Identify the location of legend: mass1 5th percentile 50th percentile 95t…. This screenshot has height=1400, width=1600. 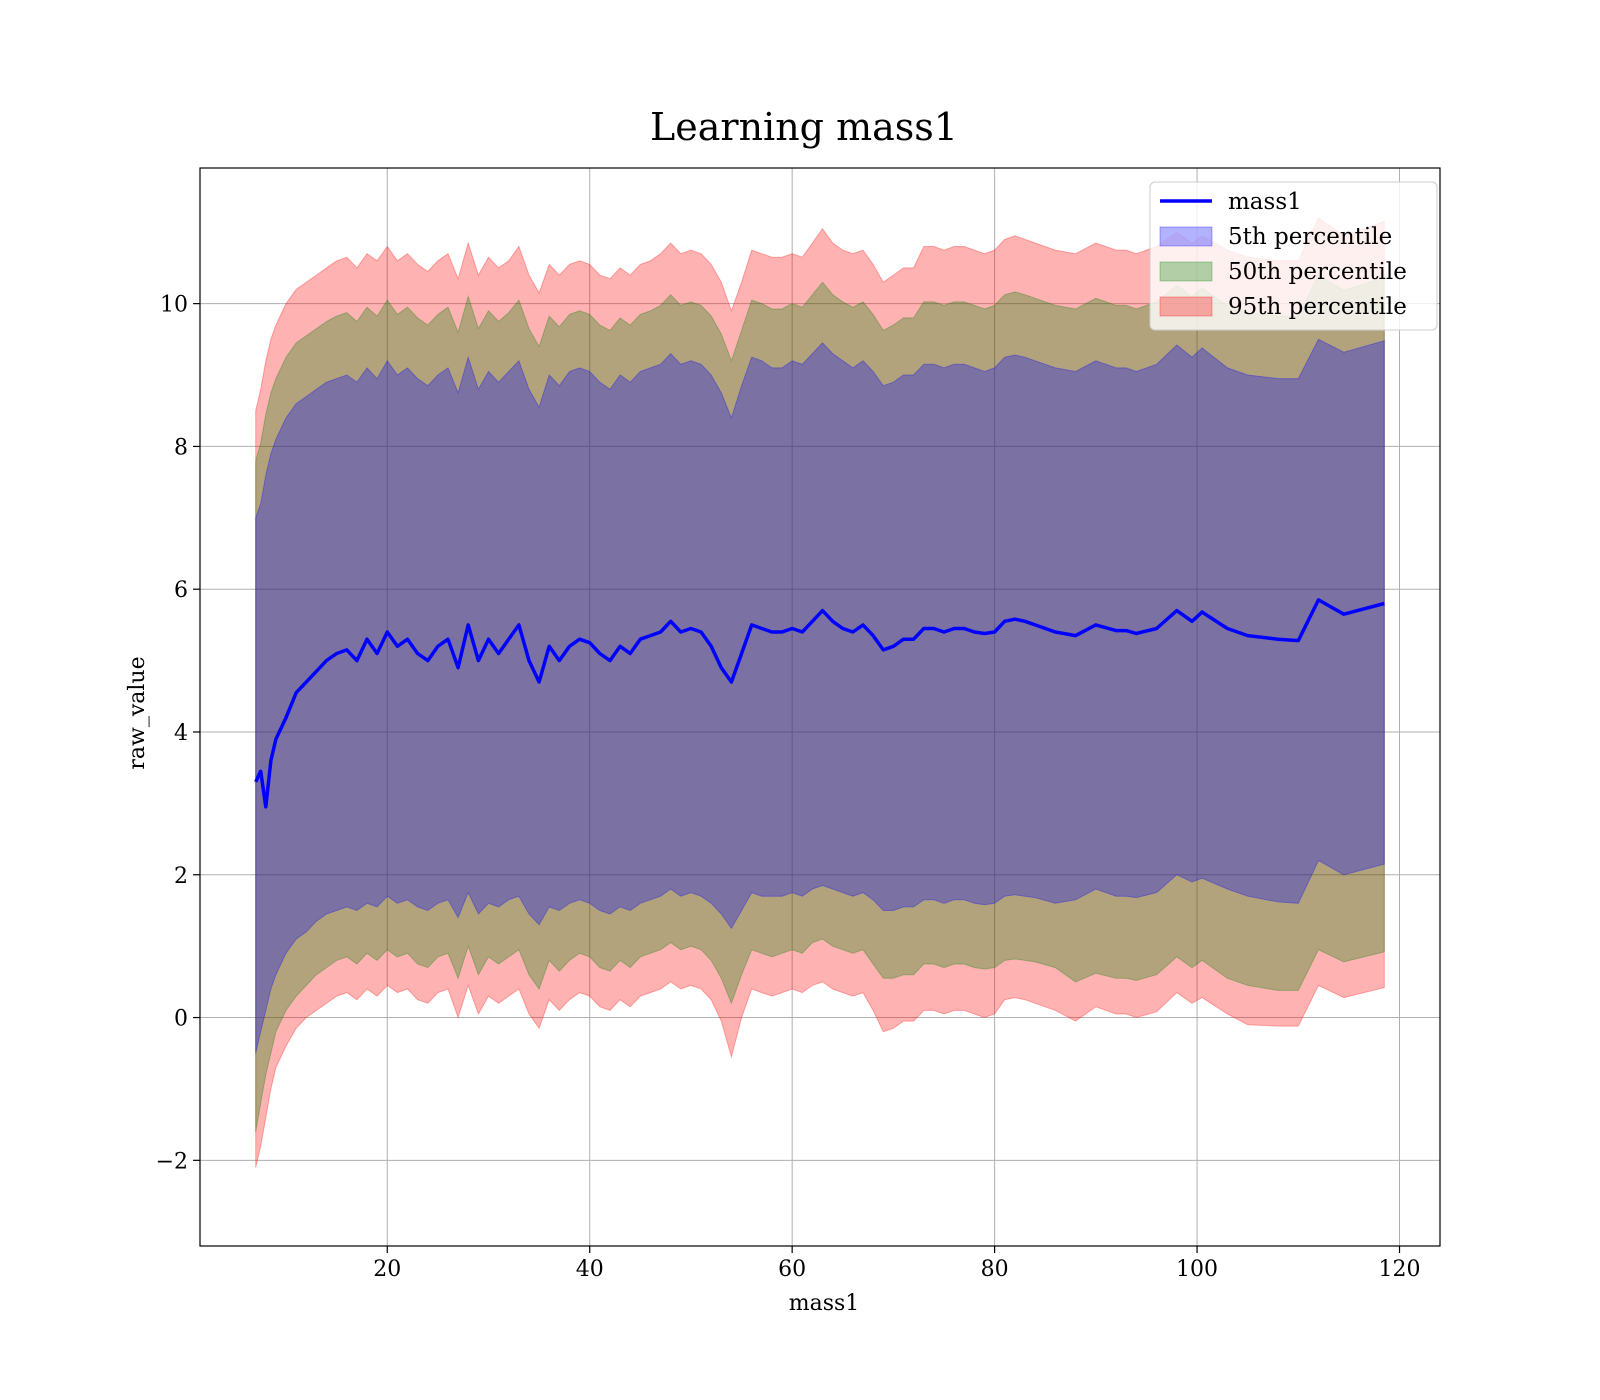
(1293, 256).